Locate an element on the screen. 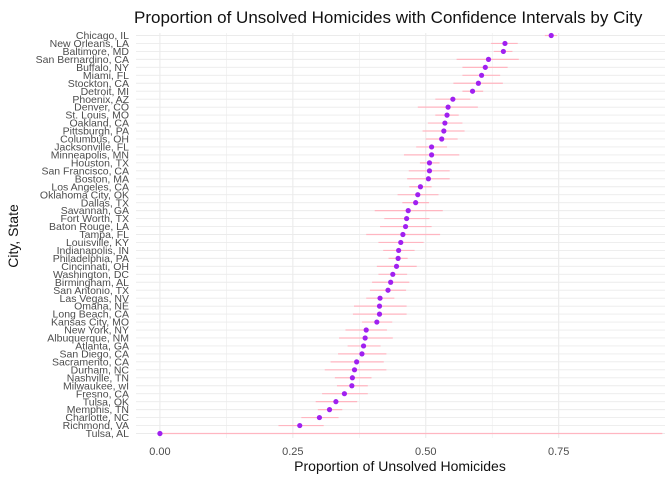 This screenshot has height=480, width=672. y-tick-label: Tulsa, AL is located at coordinates (108, 434).